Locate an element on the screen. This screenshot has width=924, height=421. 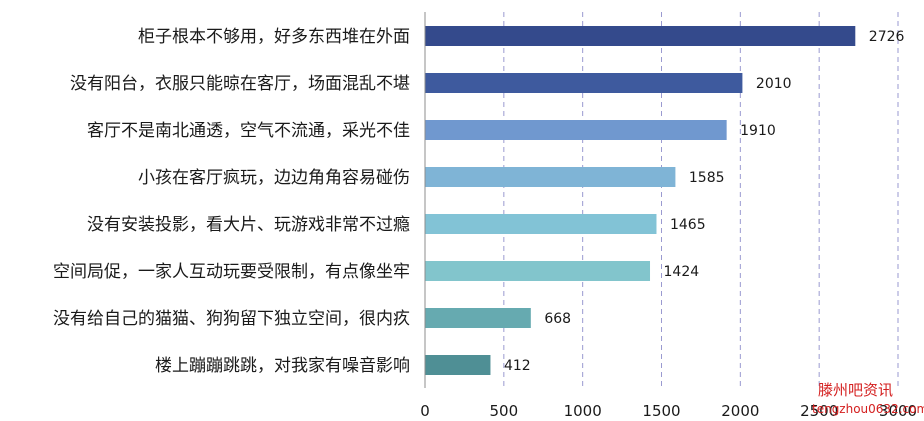
value-label: 668 is located at coordinates (557, 319).